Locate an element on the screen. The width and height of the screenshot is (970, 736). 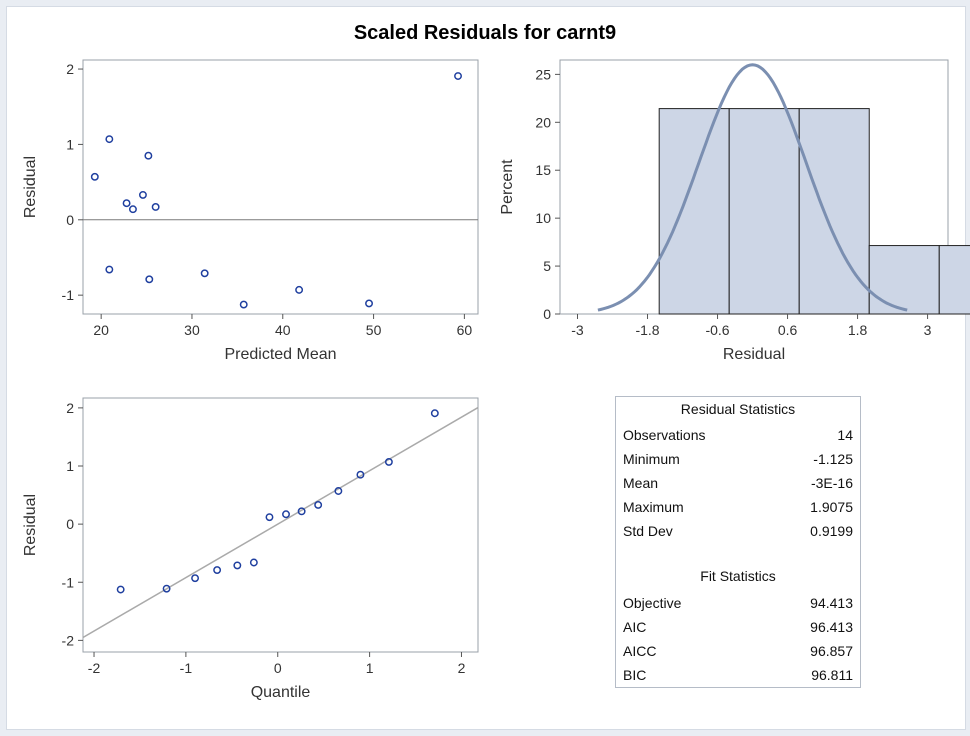
qq-plot-frame is located at coordinates (280, 525).